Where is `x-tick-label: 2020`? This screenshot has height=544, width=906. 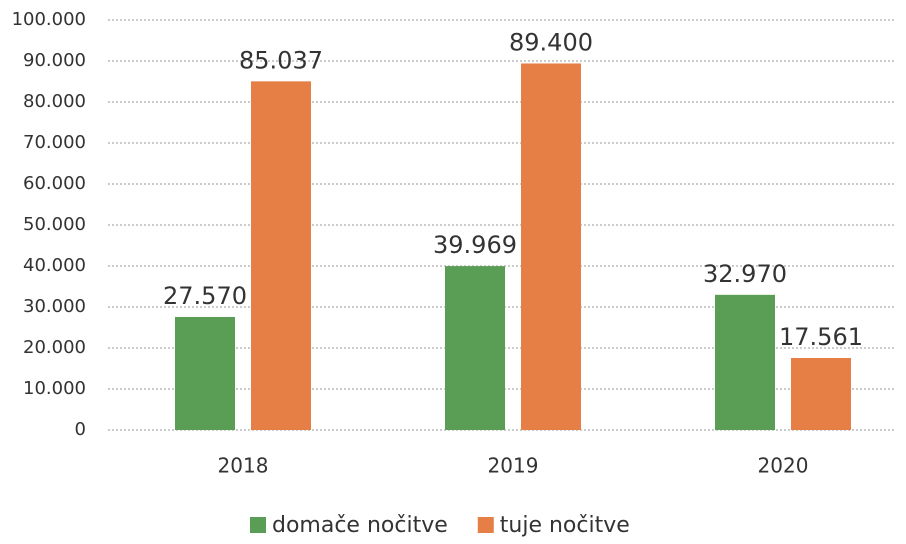
x-tick-label: 2020 is located at coordinates (783, 466).